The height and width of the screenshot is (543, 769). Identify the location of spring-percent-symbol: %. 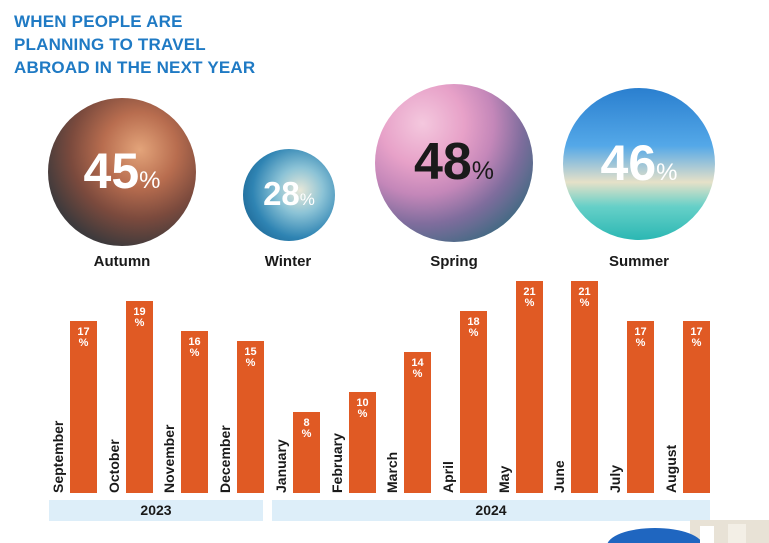
(483, 170).